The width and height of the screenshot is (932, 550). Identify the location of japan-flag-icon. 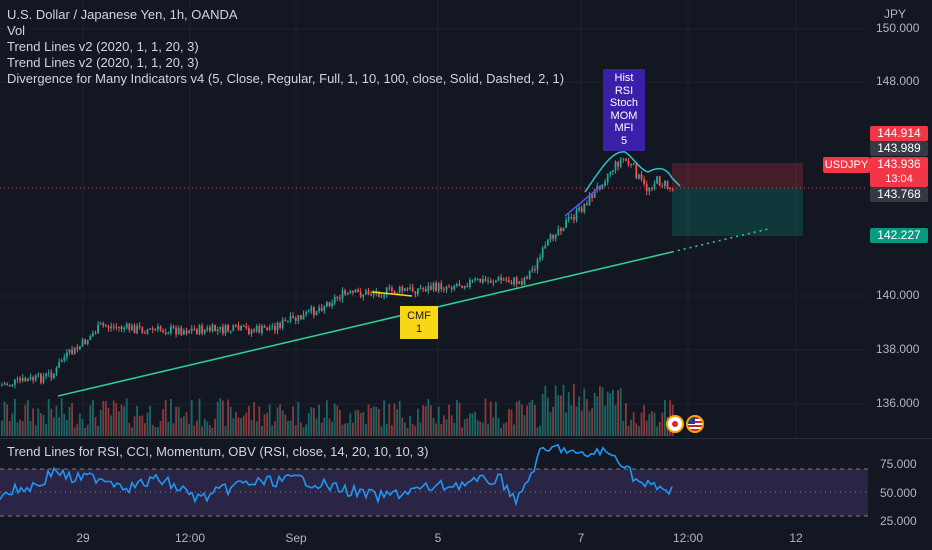
(675, 424).